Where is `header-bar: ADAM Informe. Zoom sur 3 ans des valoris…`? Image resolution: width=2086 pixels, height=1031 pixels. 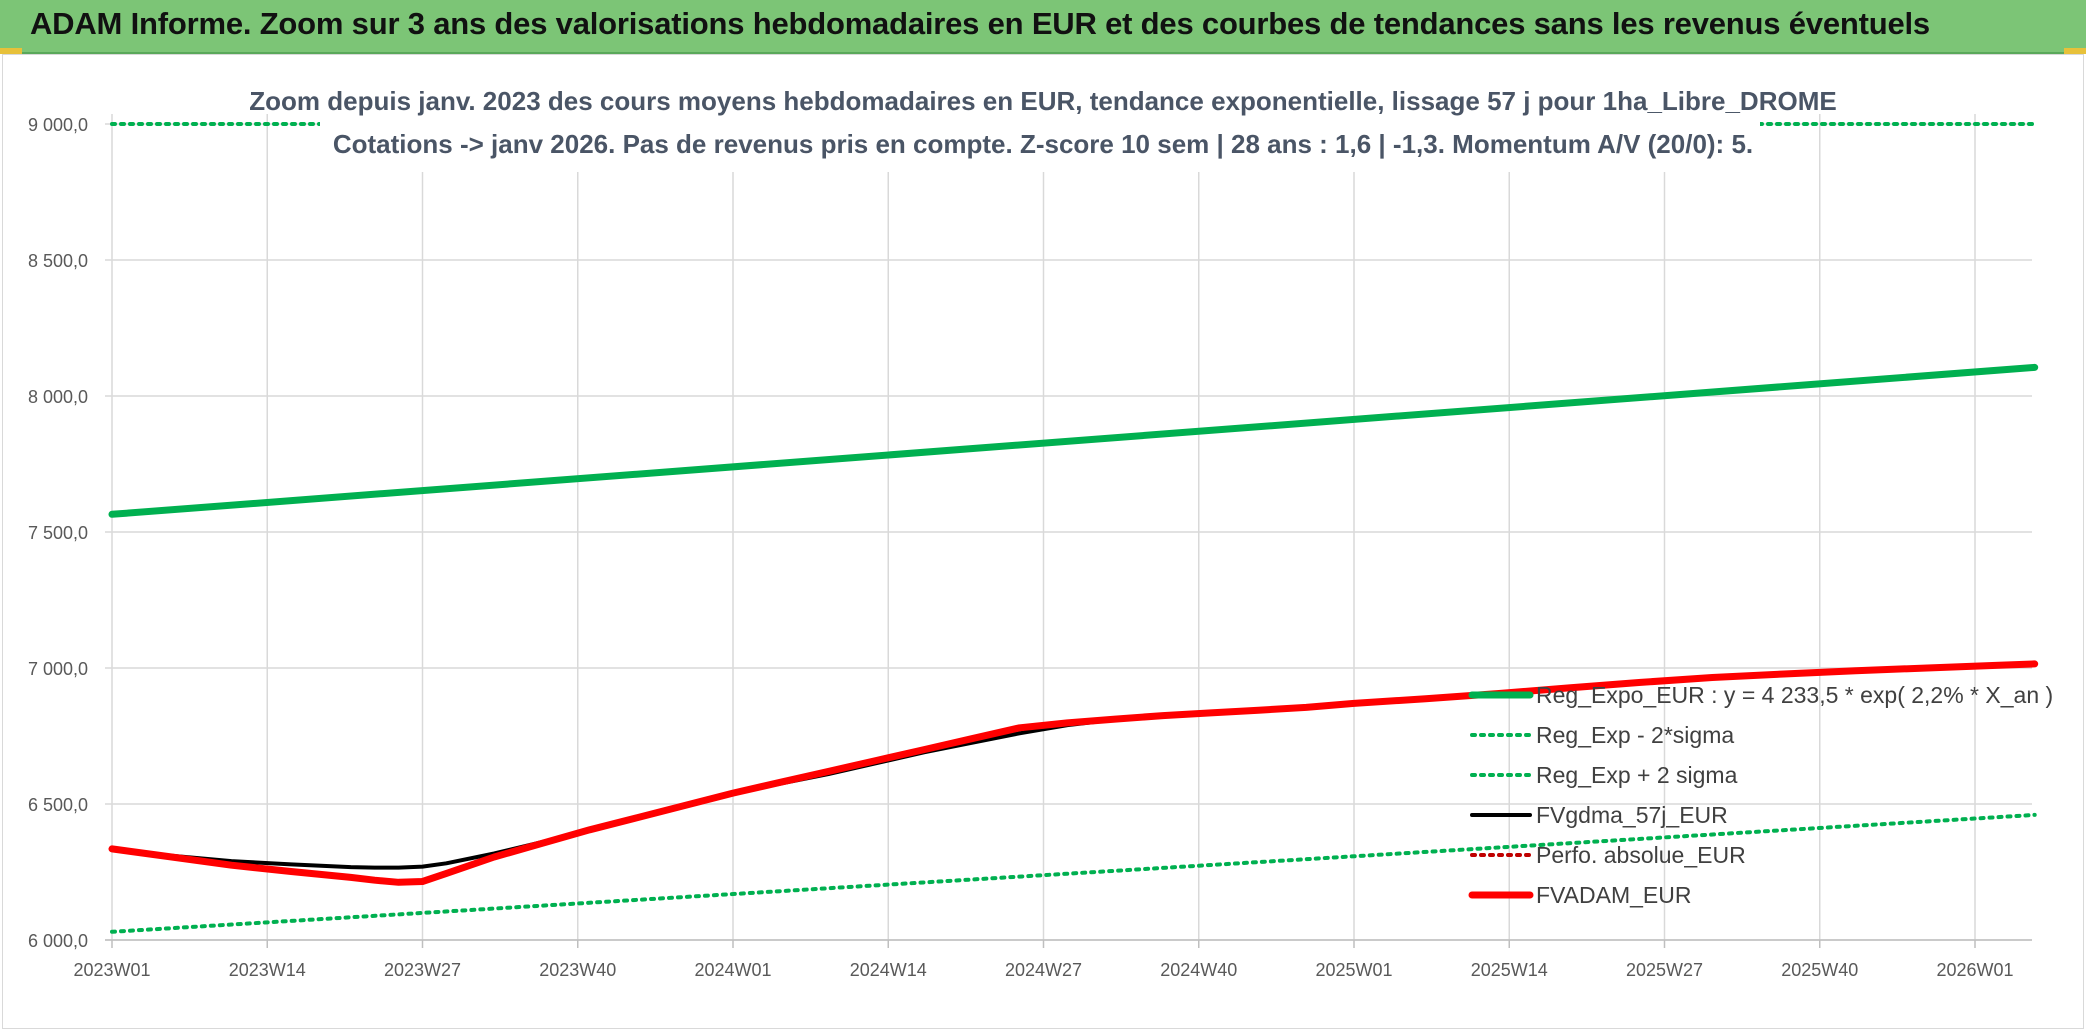 header-bar: ADAM Informe. Zoom sur 3 ans des valoris… is located at coordinates (1043, 27).